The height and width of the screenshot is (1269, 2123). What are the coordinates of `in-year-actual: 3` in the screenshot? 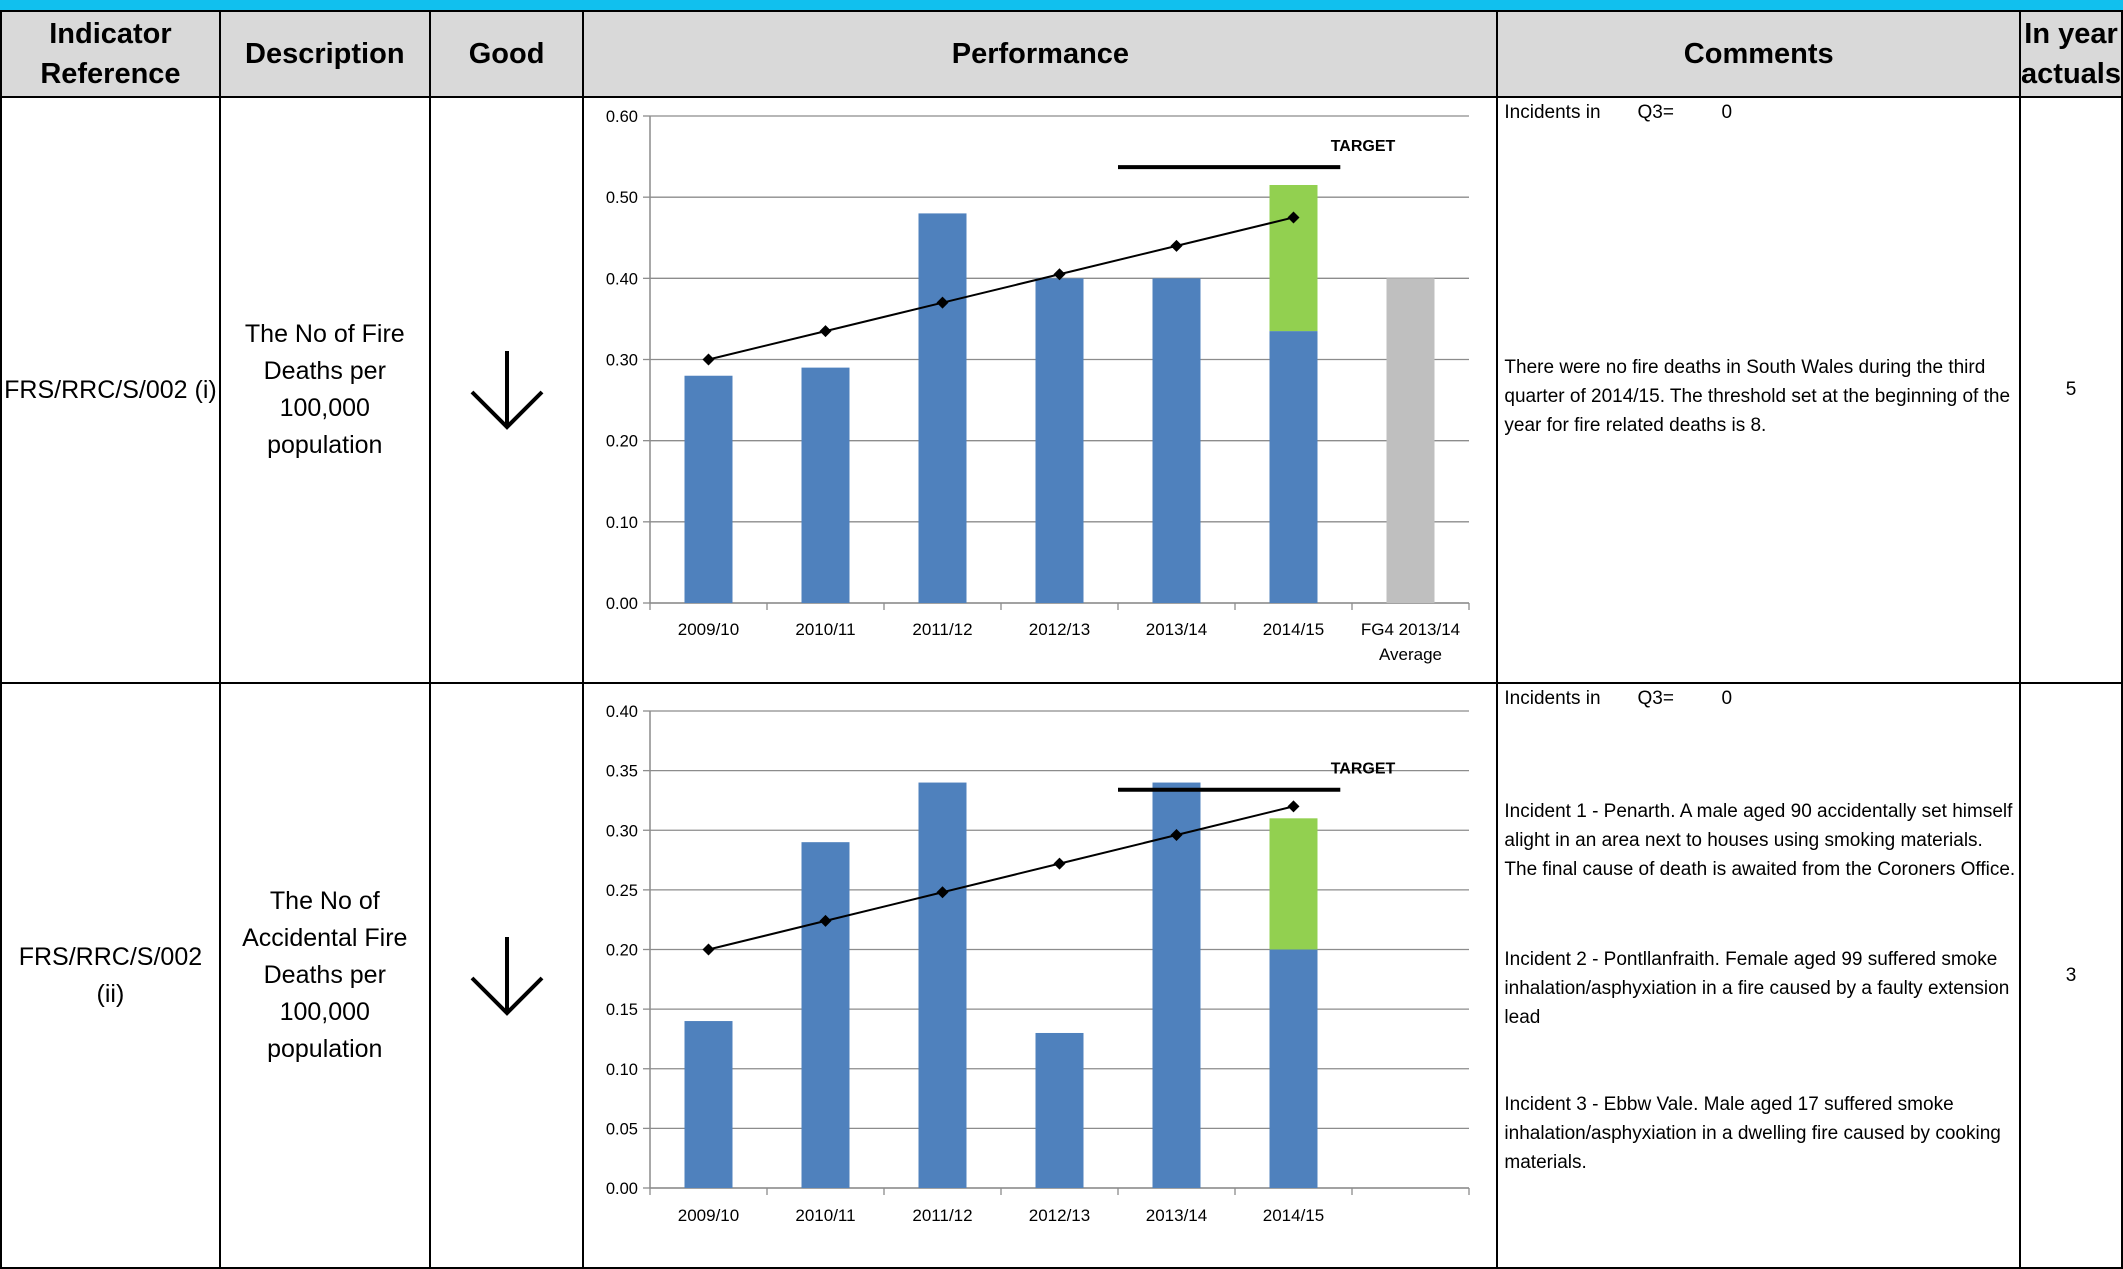 It's located at (2071, 975).